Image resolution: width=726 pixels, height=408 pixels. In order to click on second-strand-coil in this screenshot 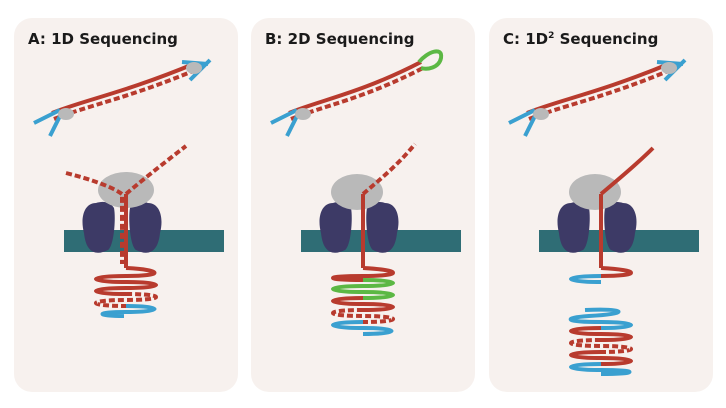, I will do `click(600, 341)`.